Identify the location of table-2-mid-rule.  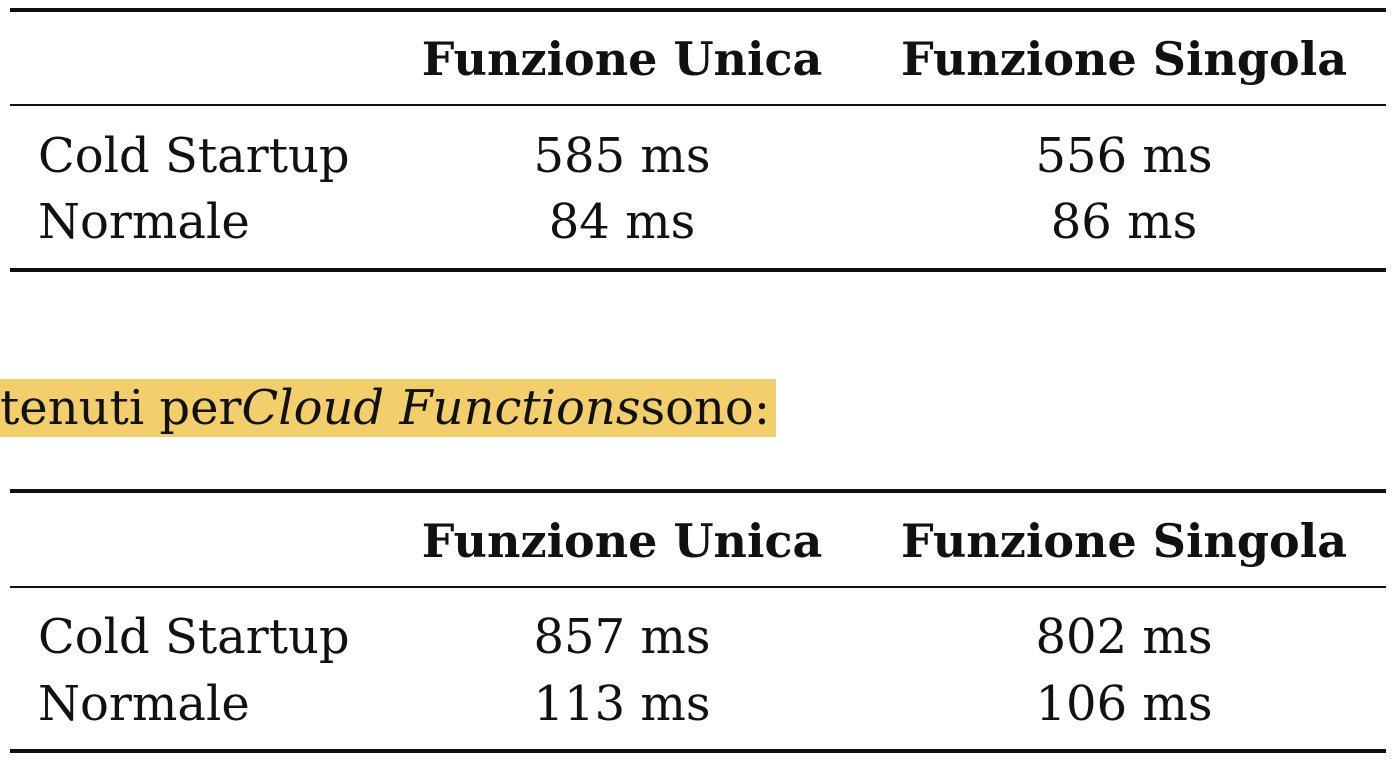
(698, 587).